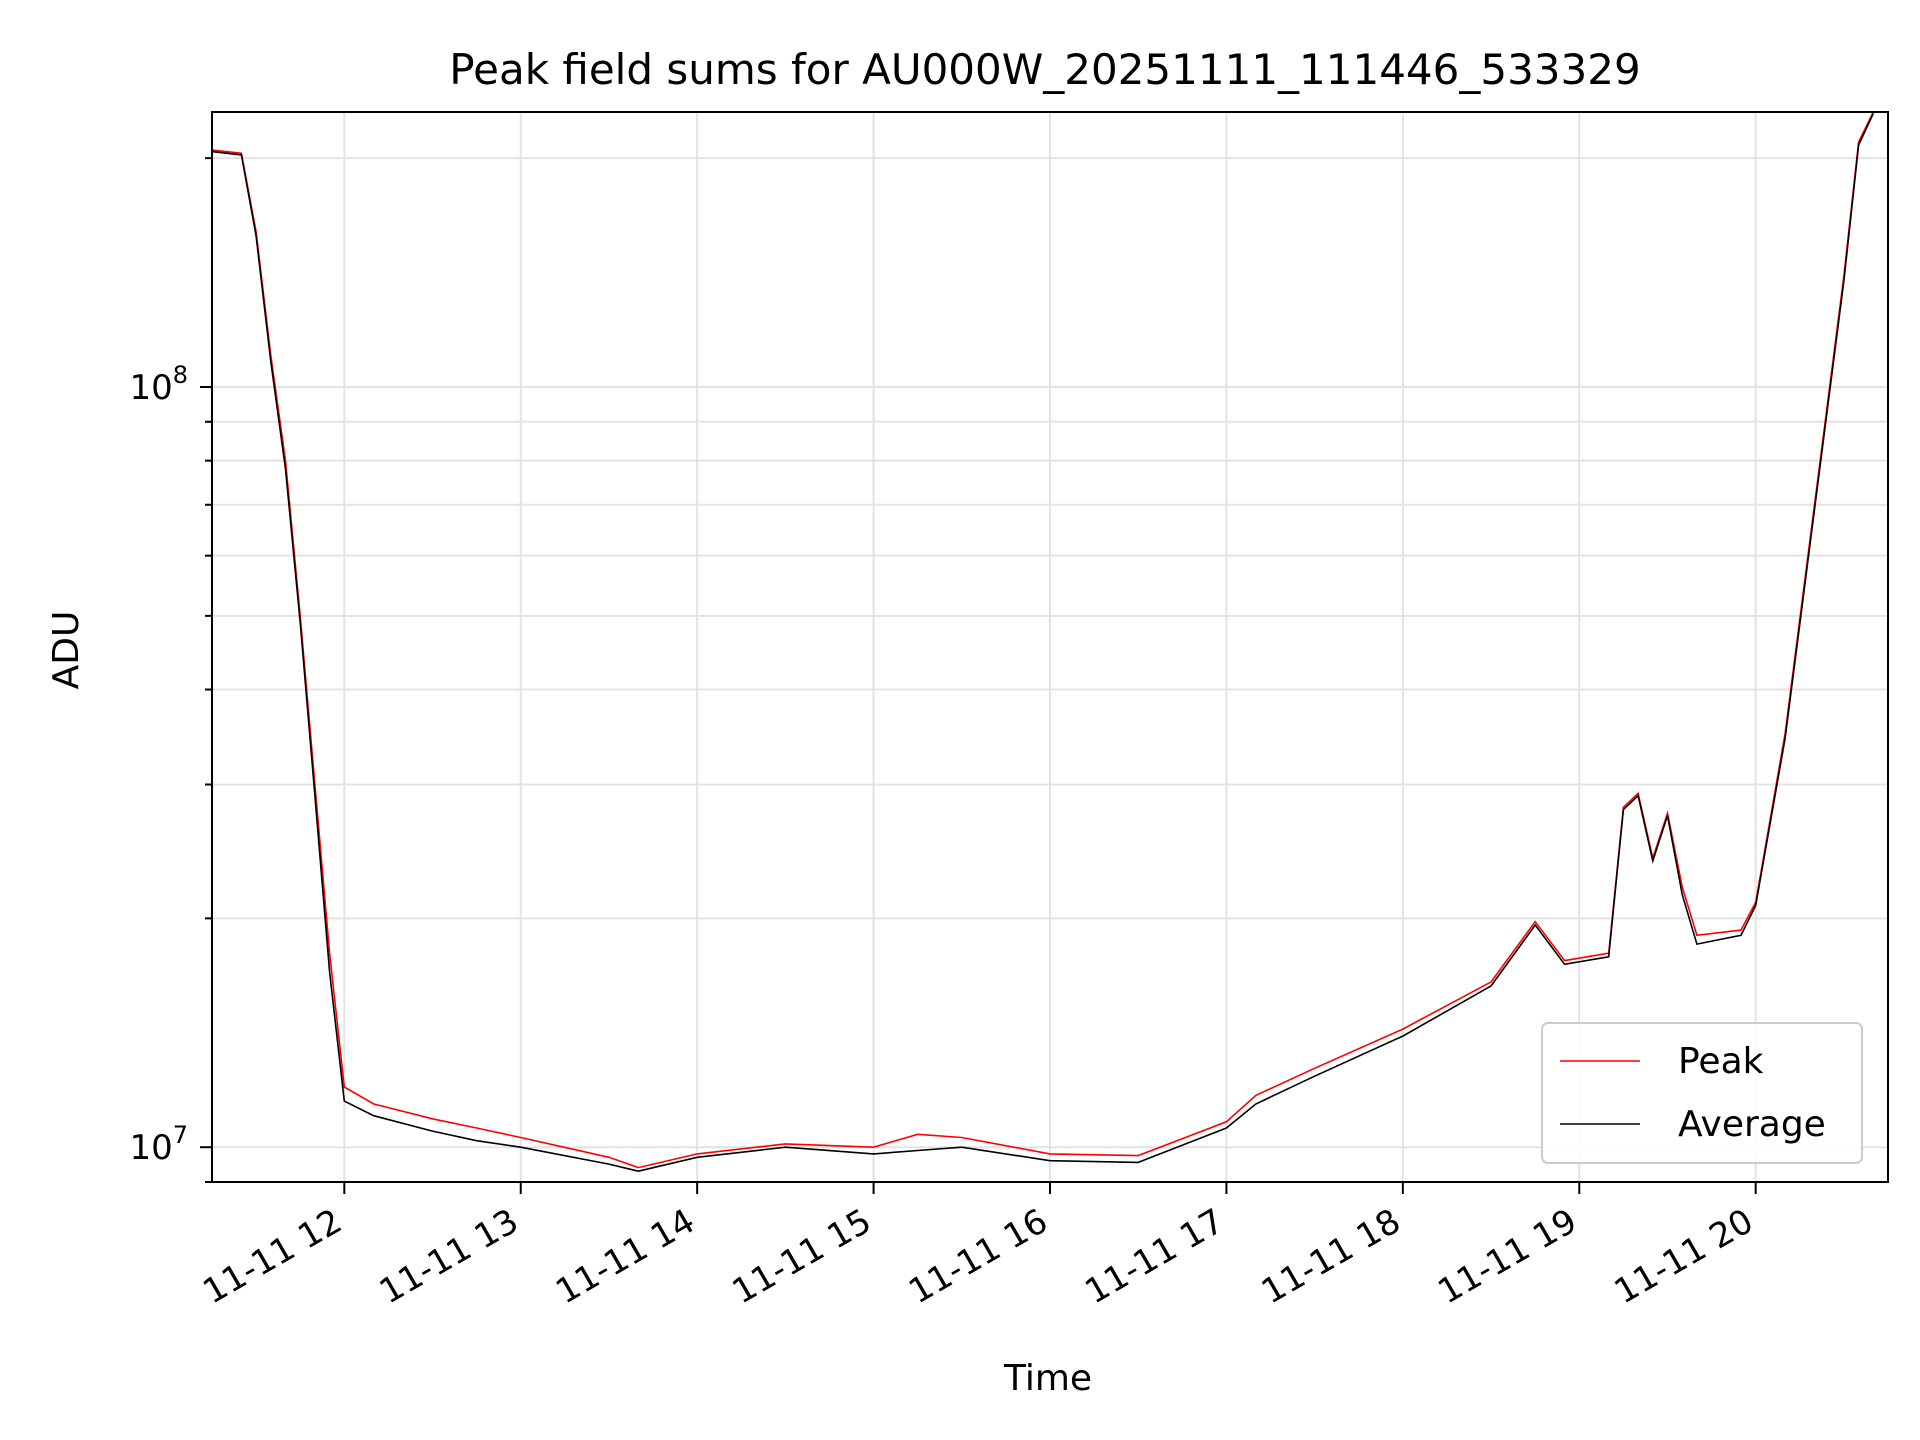 The height and width of the screenshot is (1440, 1920). Describe the element at coordinates (1752, 1124) in the screenshot. I see `legend-label-average: Average` at that location.